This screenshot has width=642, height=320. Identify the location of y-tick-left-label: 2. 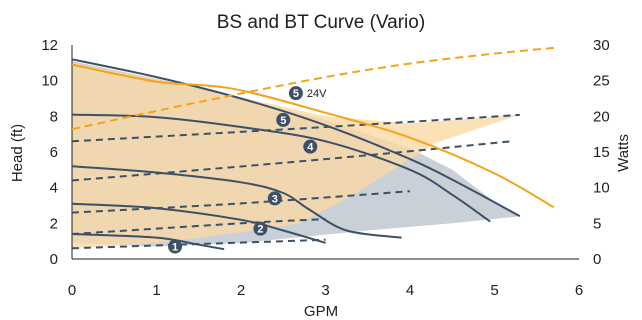
(54, 223).